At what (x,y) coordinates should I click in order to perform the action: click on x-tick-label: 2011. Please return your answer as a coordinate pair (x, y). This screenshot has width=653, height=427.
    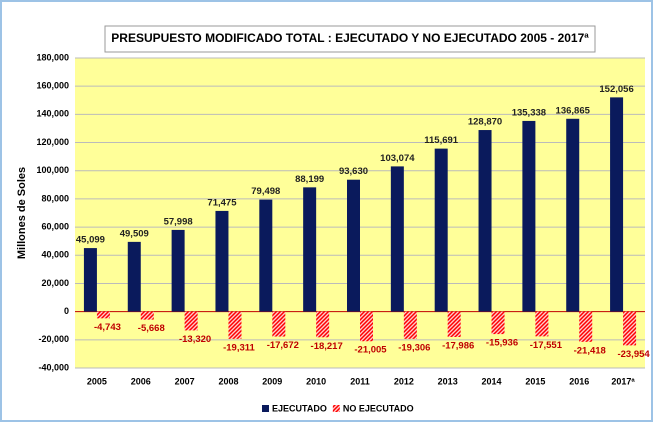
    Looking at the image, I should click on (360, 381).